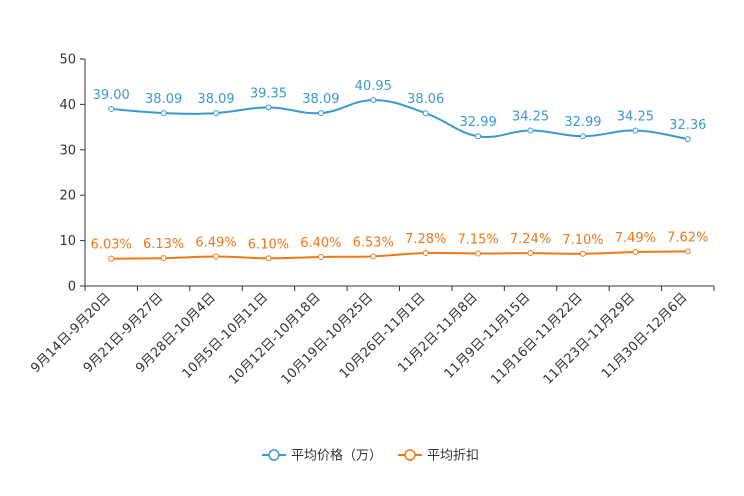 This screenshot has width=744, height=496. I want to click on data-label: 7.62%, so click(687, 237).